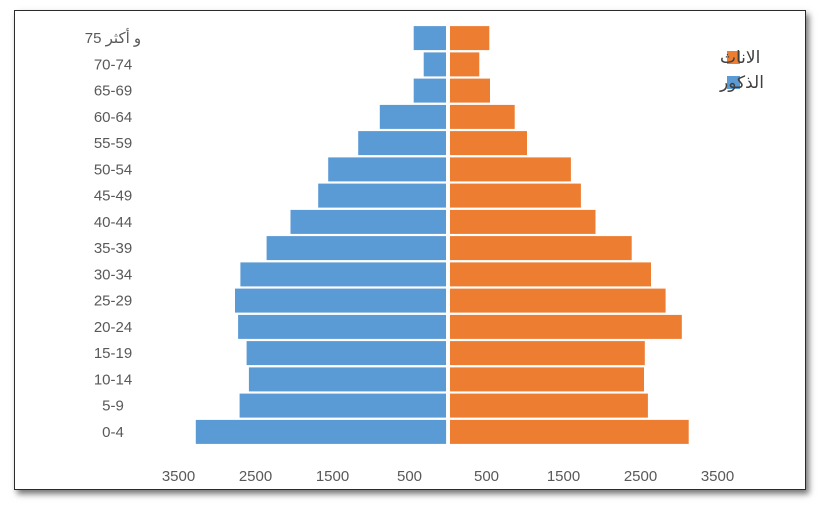 This screenshot has height=508, width=822. I want to click on x-tick-label-3: 500, so click(409, 476).